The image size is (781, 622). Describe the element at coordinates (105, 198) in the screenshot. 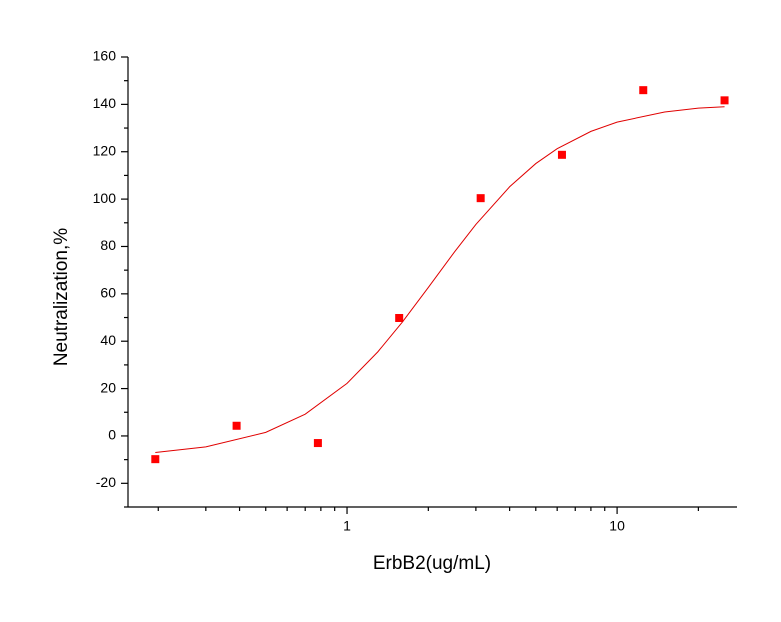

I see `y-tick-label: 100` at that location.